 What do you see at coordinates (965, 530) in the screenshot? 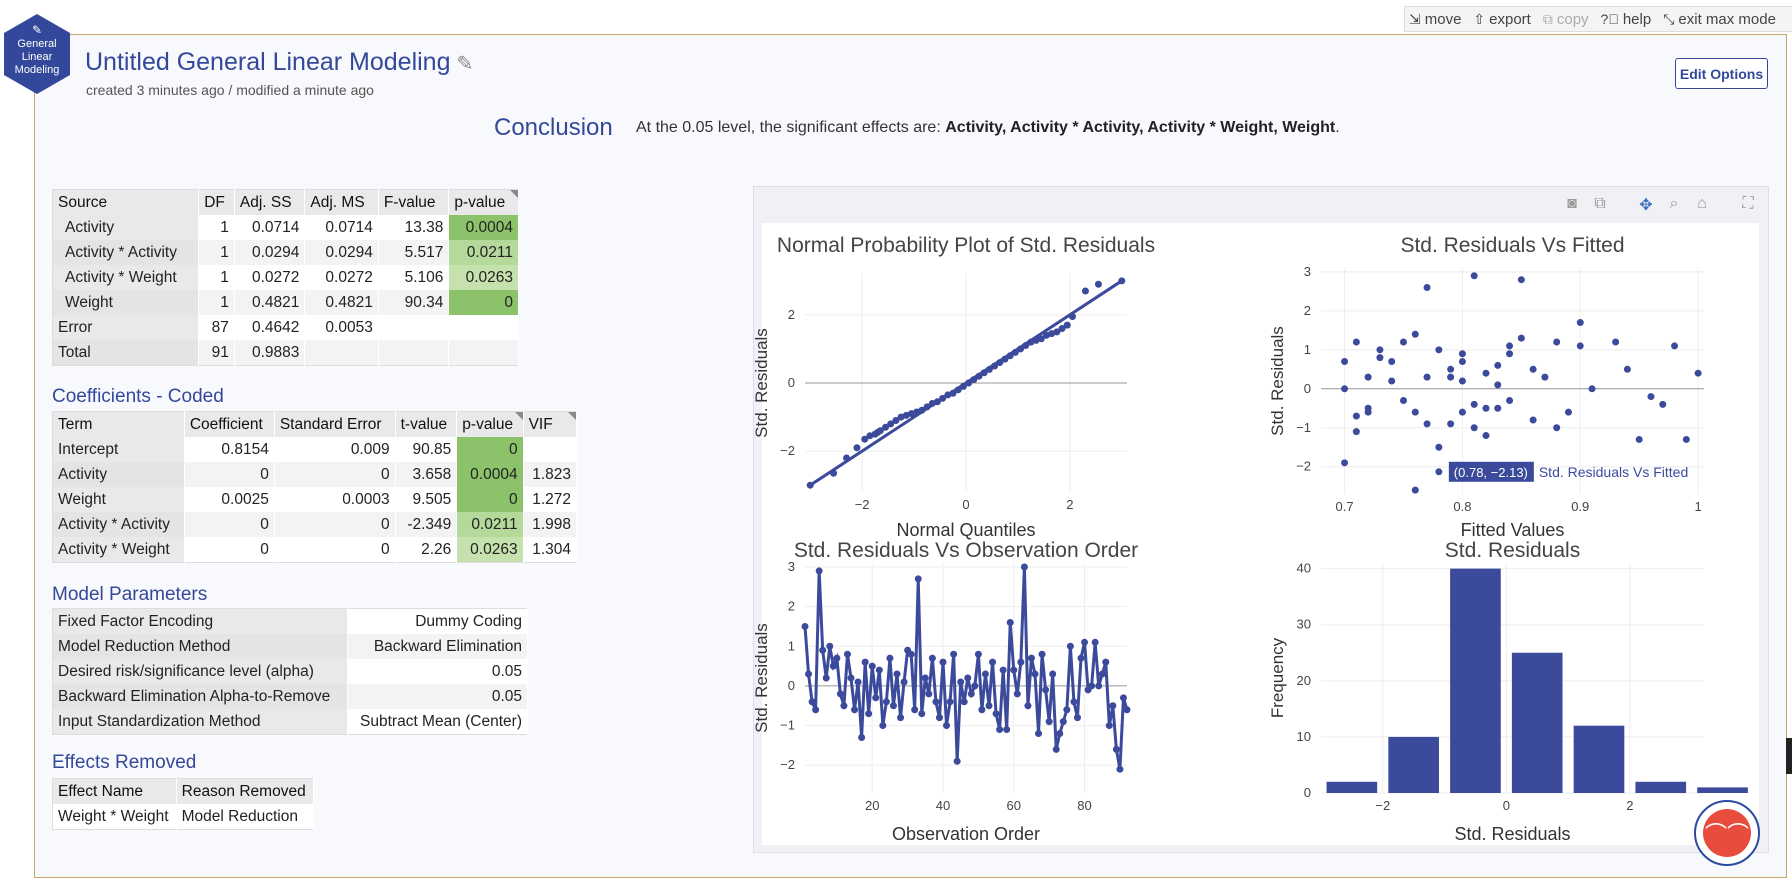
I see `x-axis-label: Normal Quantiles` at bounding box center [965, 530].